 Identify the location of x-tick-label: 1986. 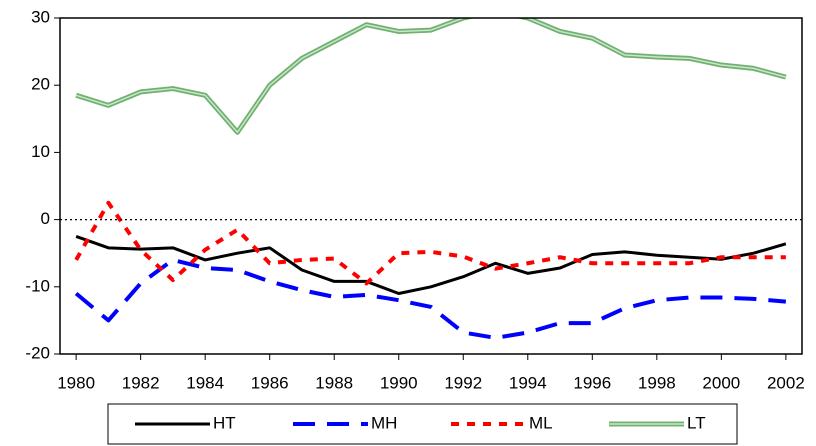
(270, 382).